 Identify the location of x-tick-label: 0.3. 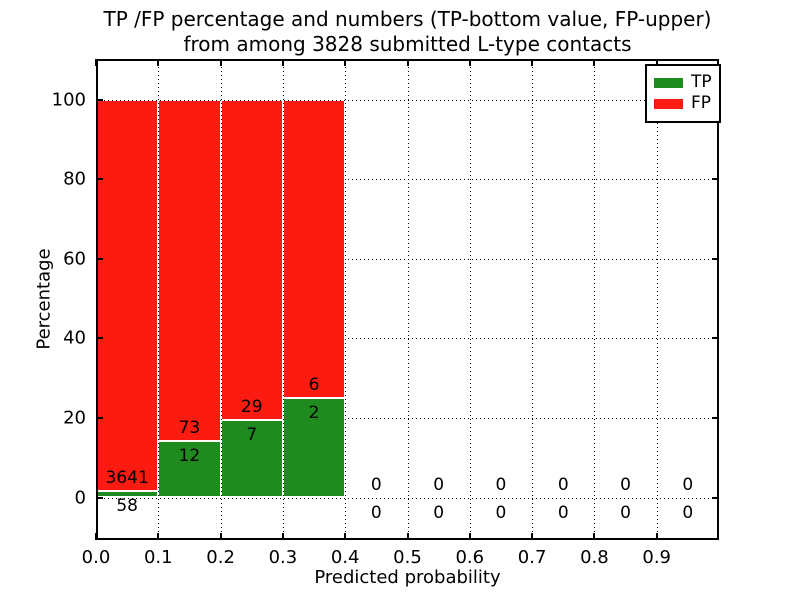
(283, 557).